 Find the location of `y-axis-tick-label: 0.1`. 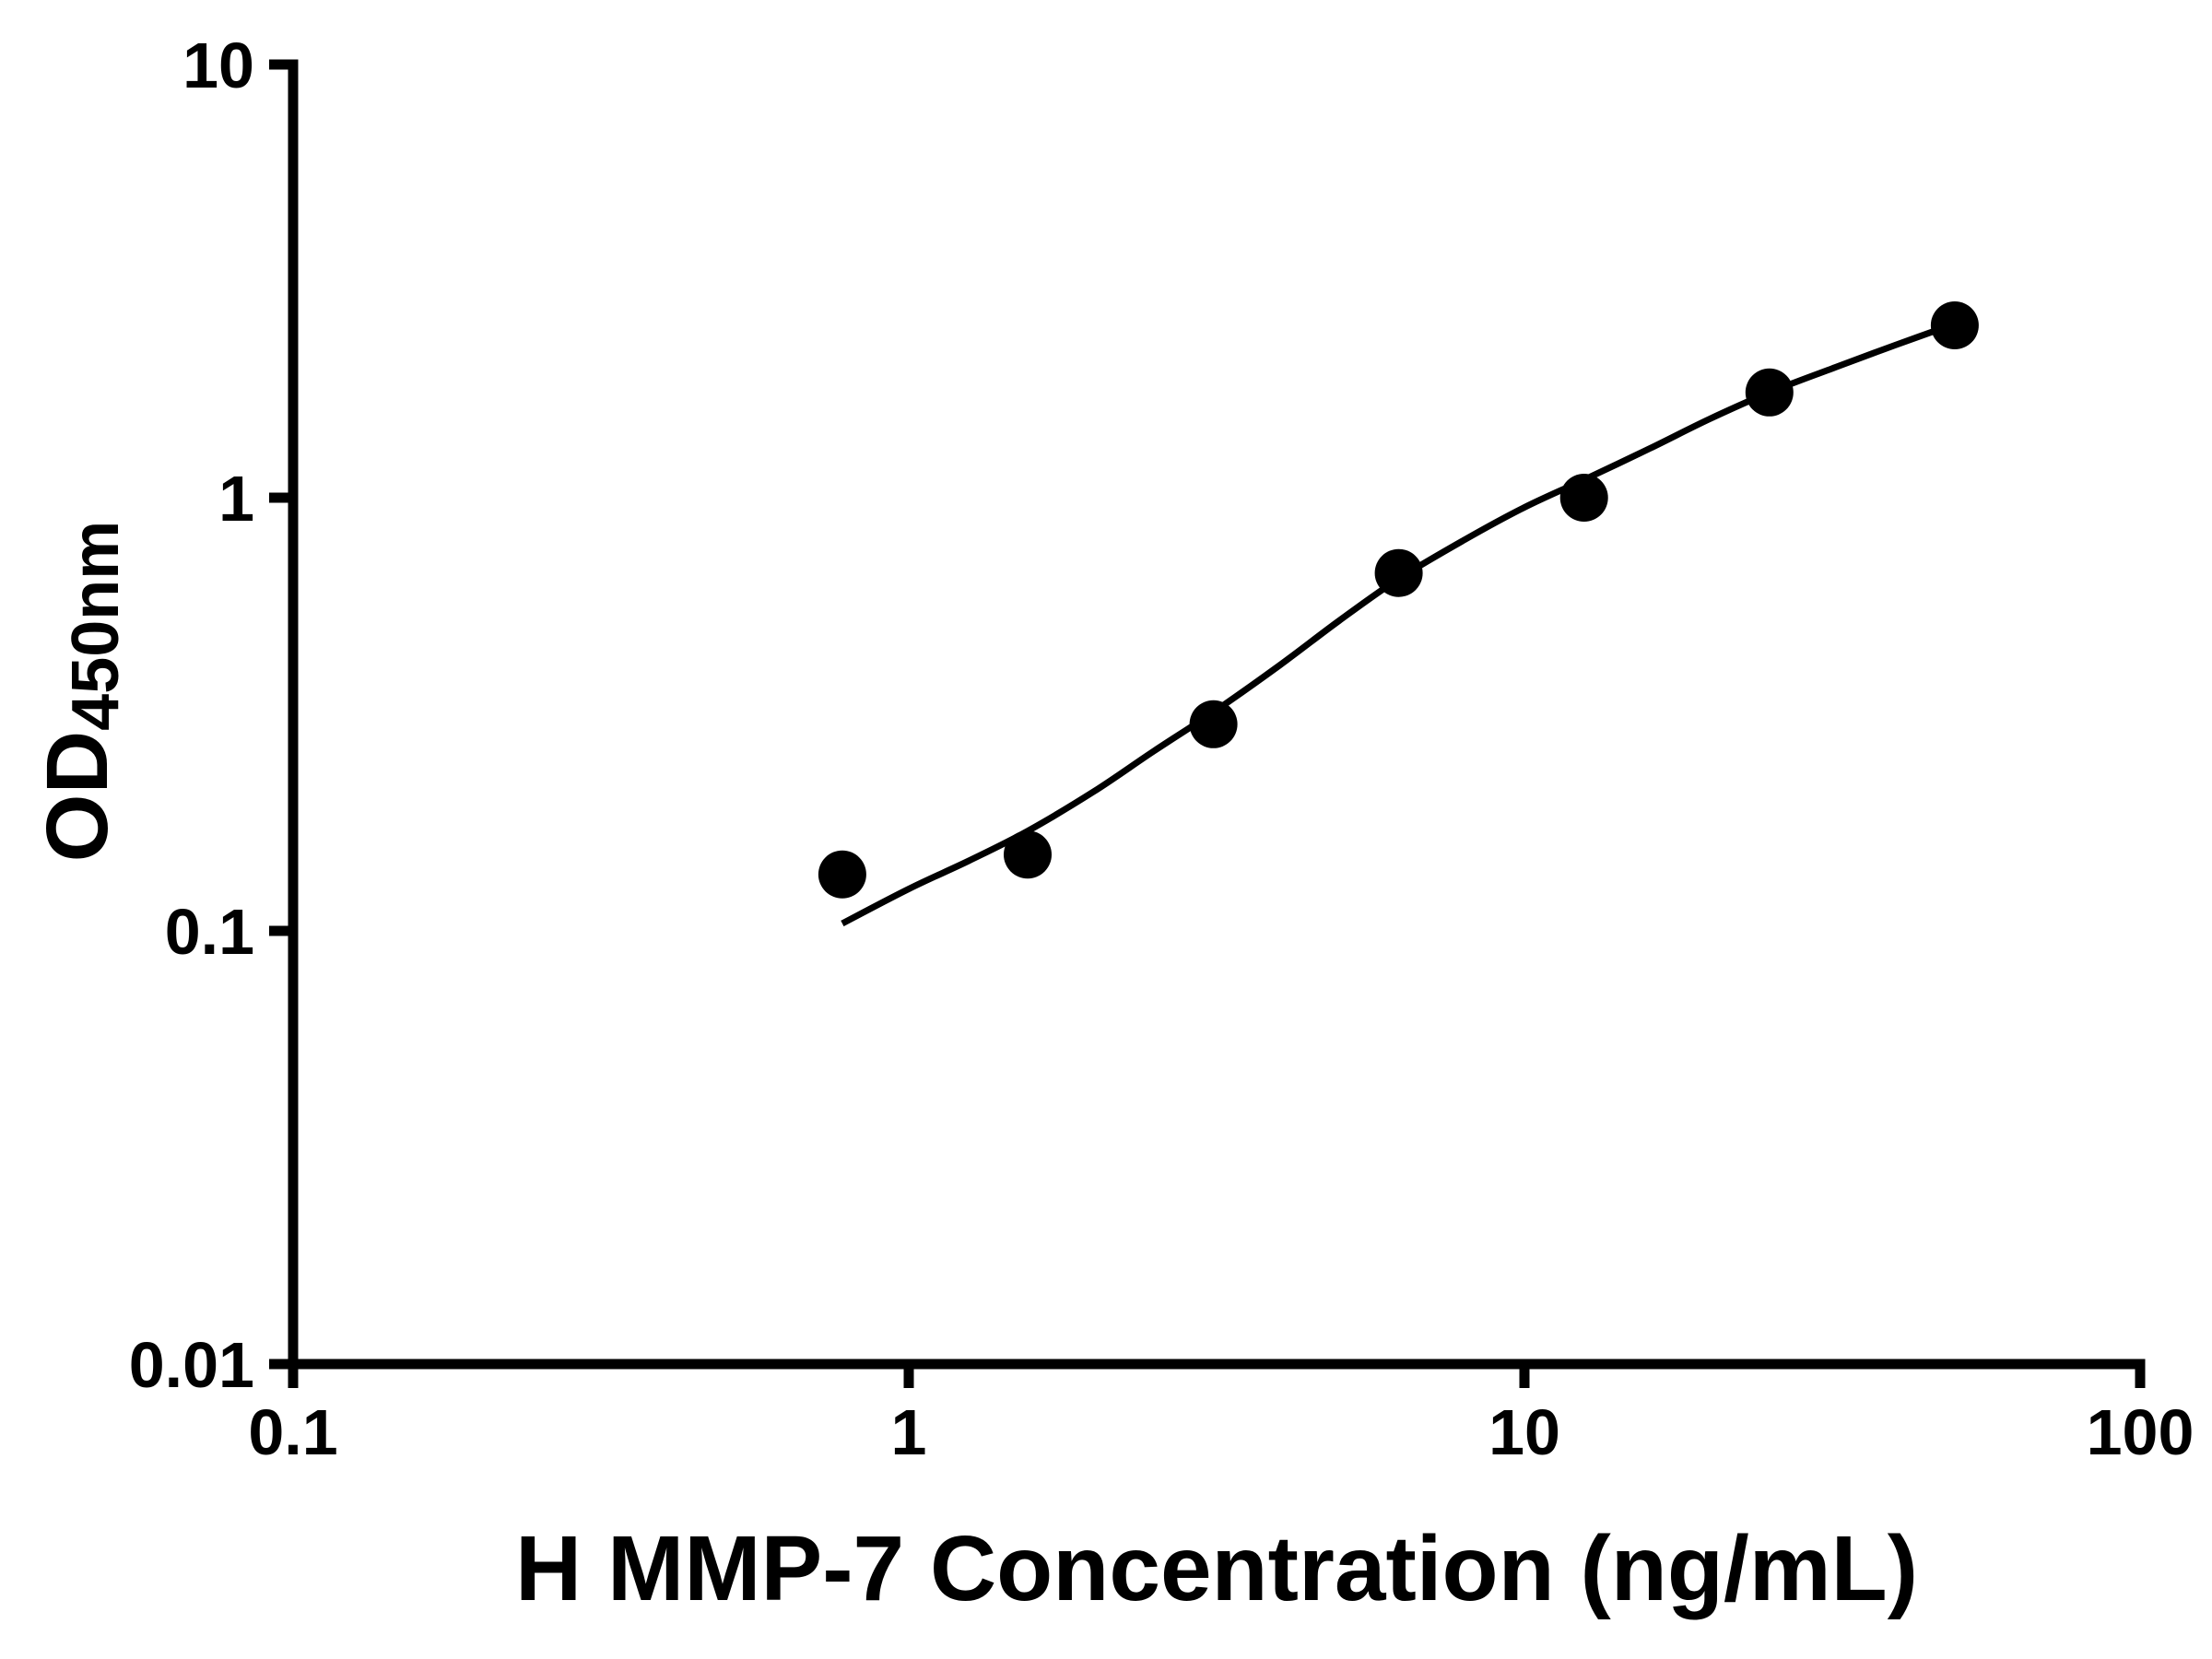

y-axis-tick-label: 0.1 is located at coordinates (209, 932).